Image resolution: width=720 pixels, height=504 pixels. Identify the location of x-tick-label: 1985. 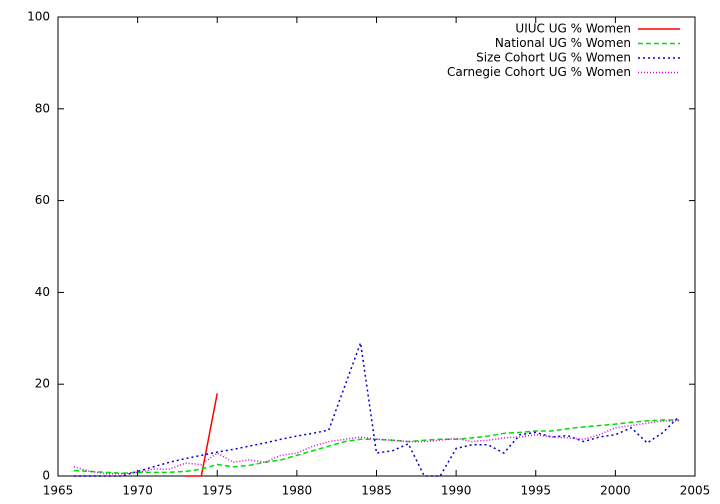
(376, 491).